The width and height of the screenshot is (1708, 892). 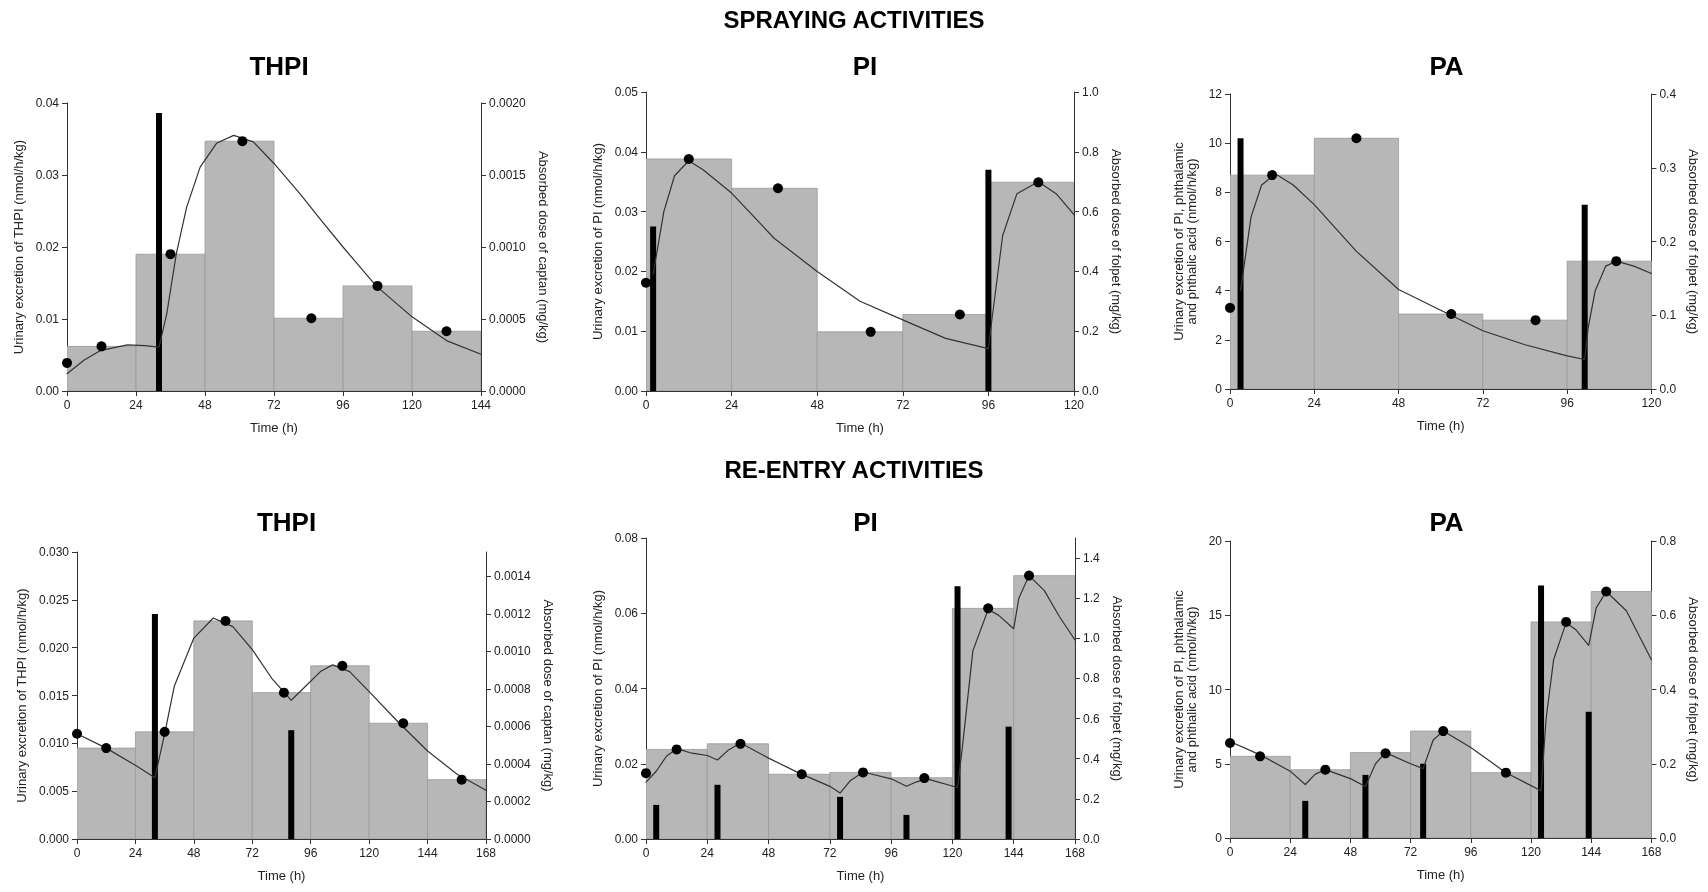 What do you see at coordinates (1668, 615) in the screenshot?
I see `y2-tick-label: 0.6` at bounding box center [1668, 615].